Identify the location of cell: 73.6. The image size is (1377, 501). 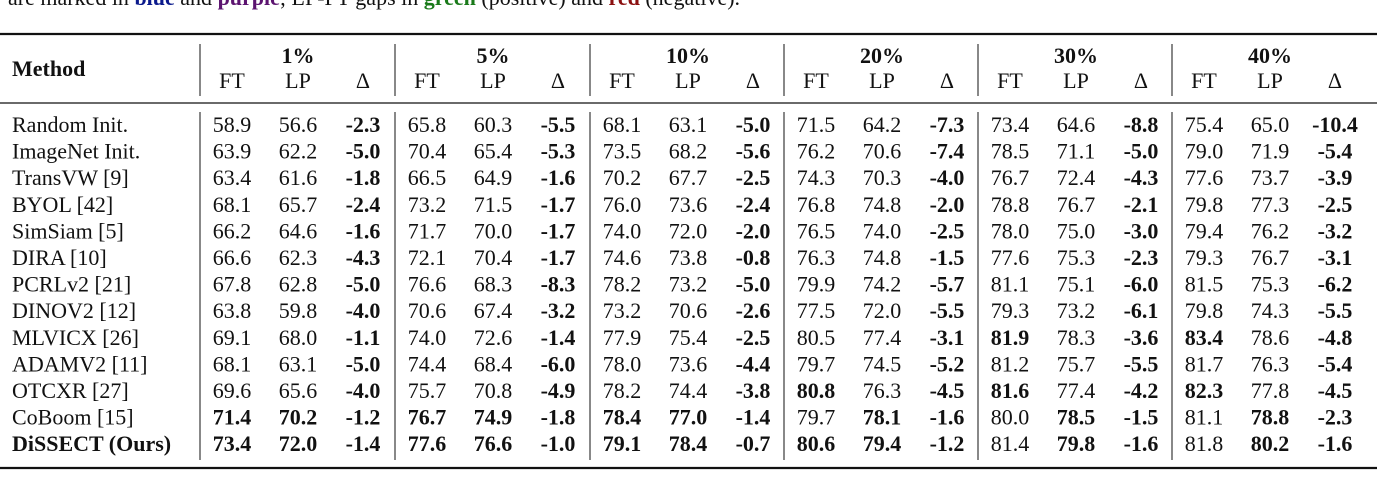
(688, 363).